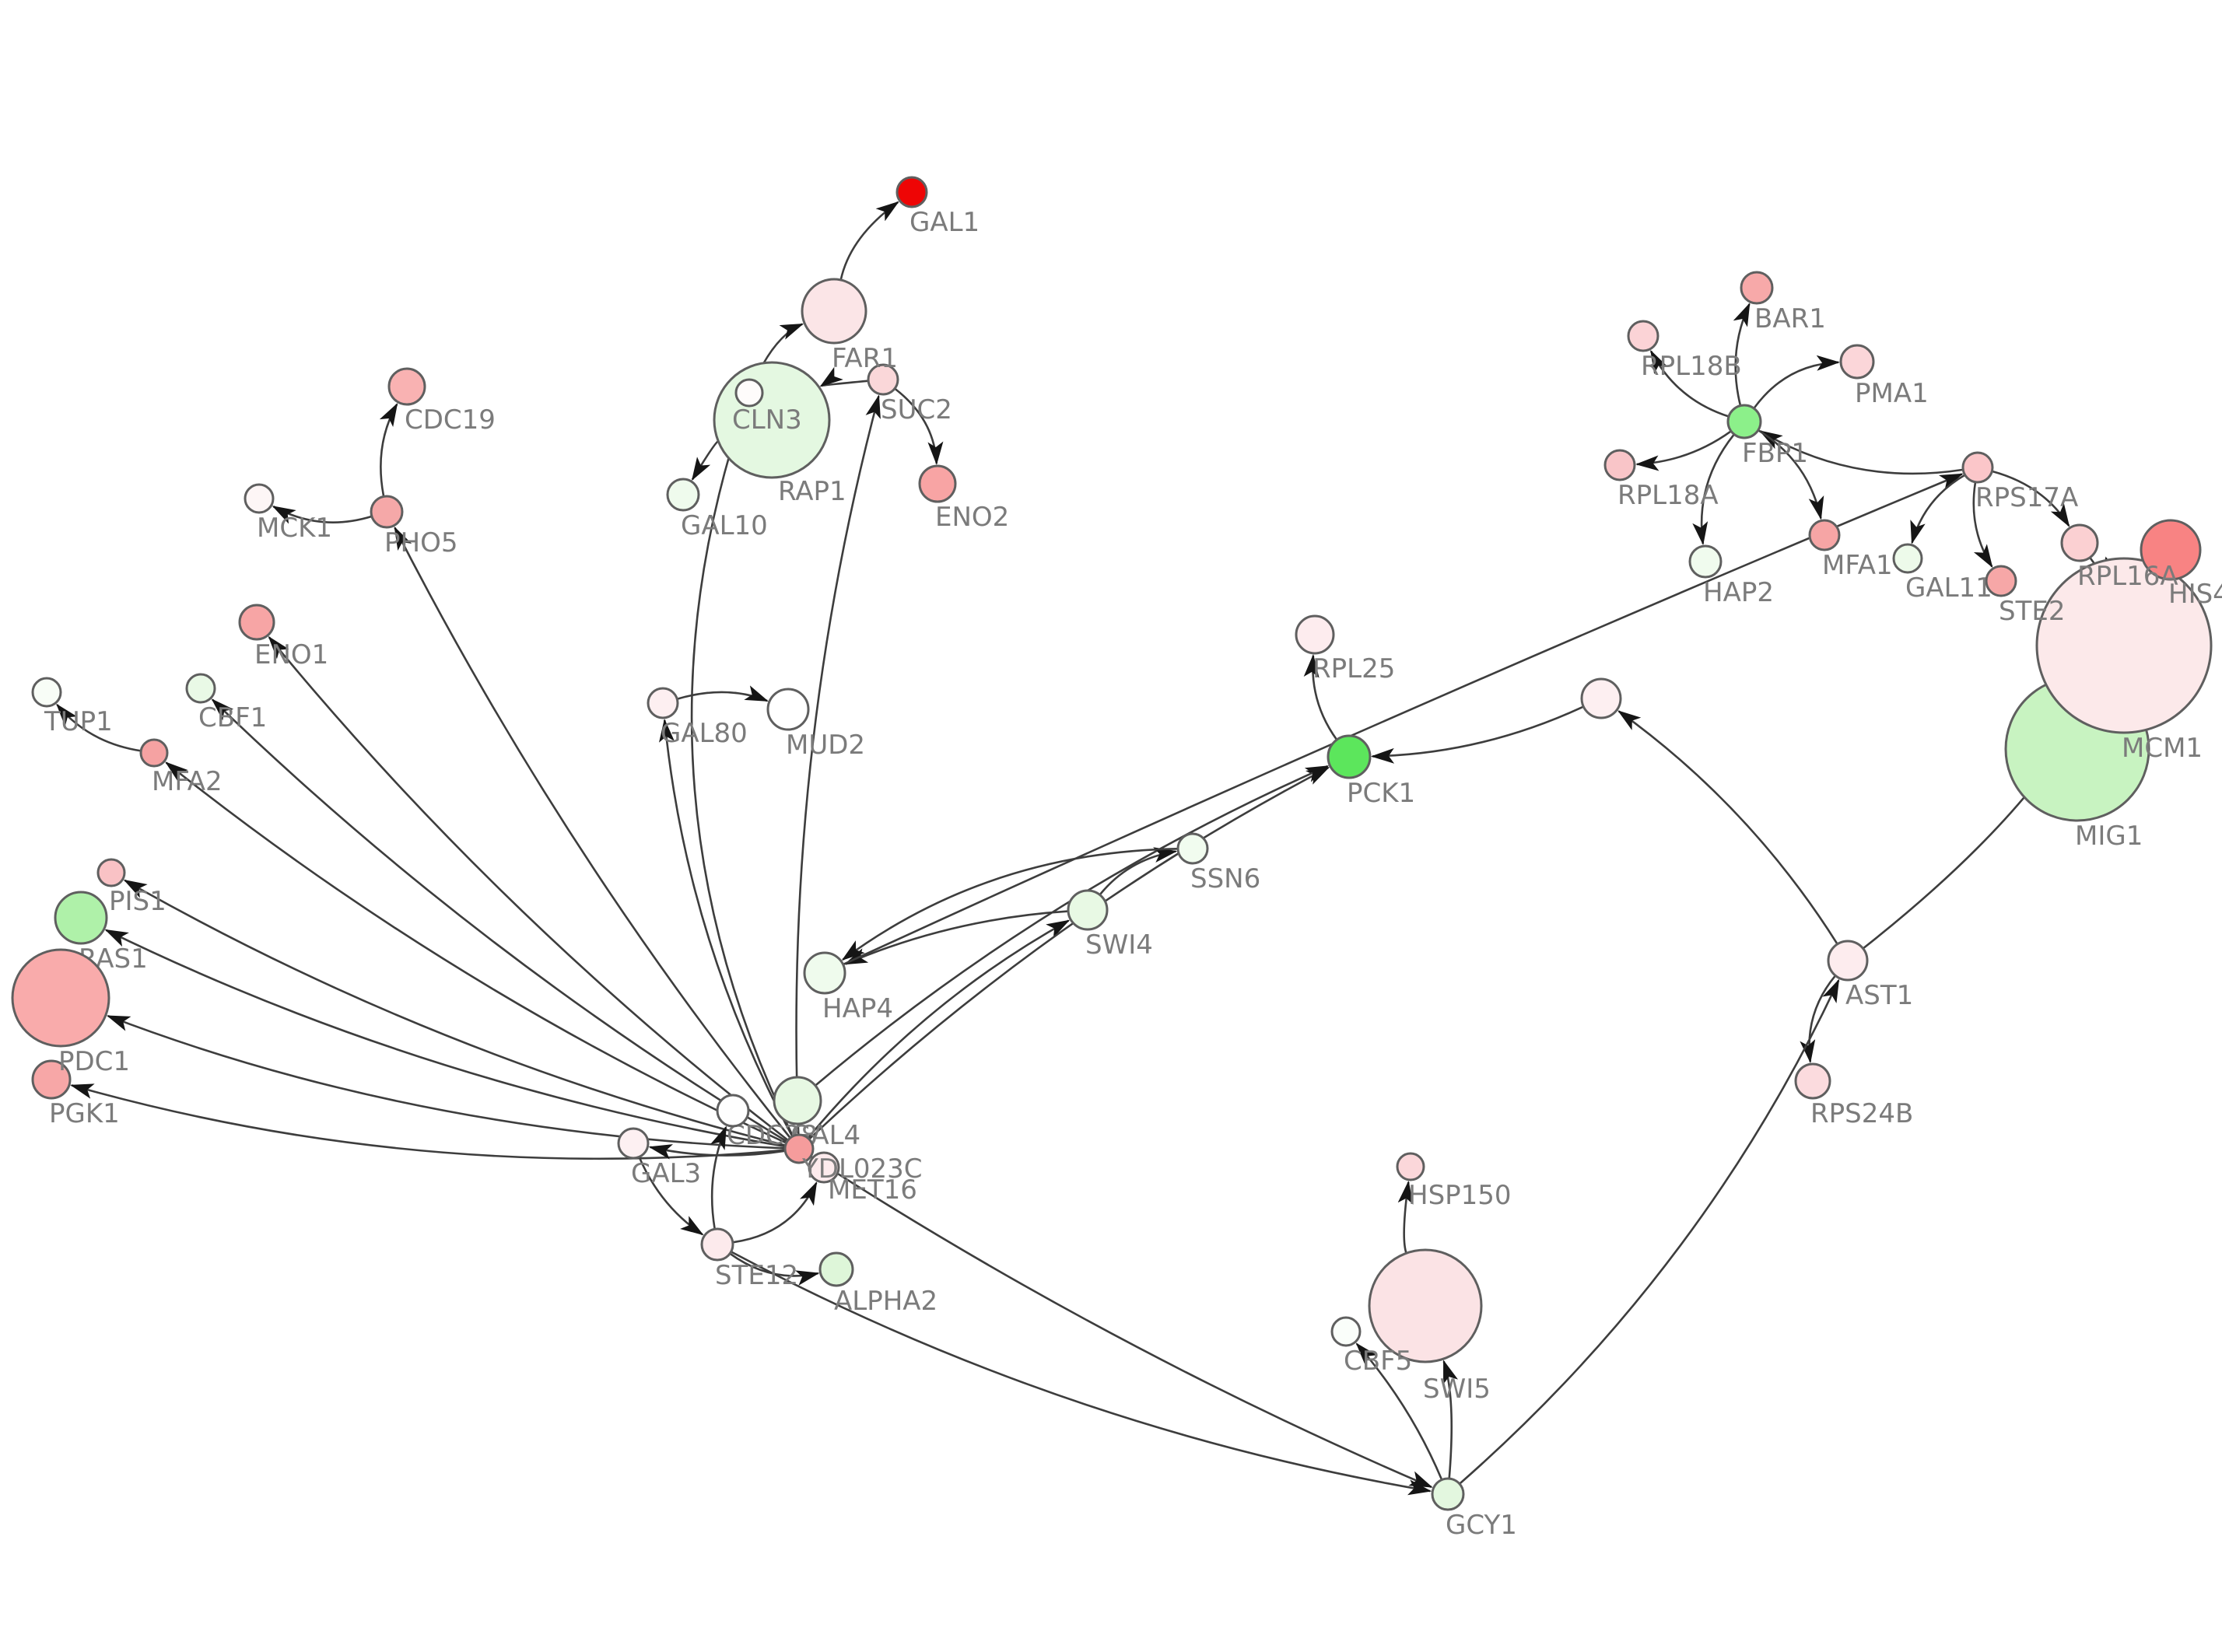  I want to click on node-MET16, so click(824, 1167).